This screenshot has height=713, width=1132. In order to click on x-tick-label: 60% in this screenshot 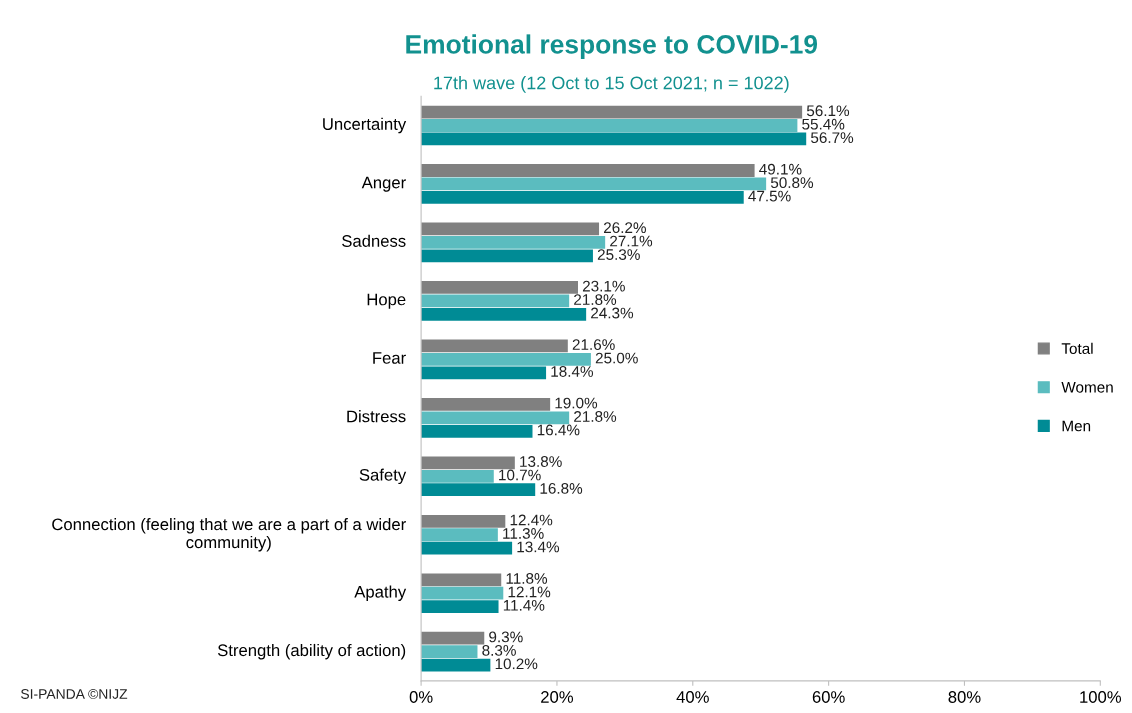, I will do `click(828, 697)`.